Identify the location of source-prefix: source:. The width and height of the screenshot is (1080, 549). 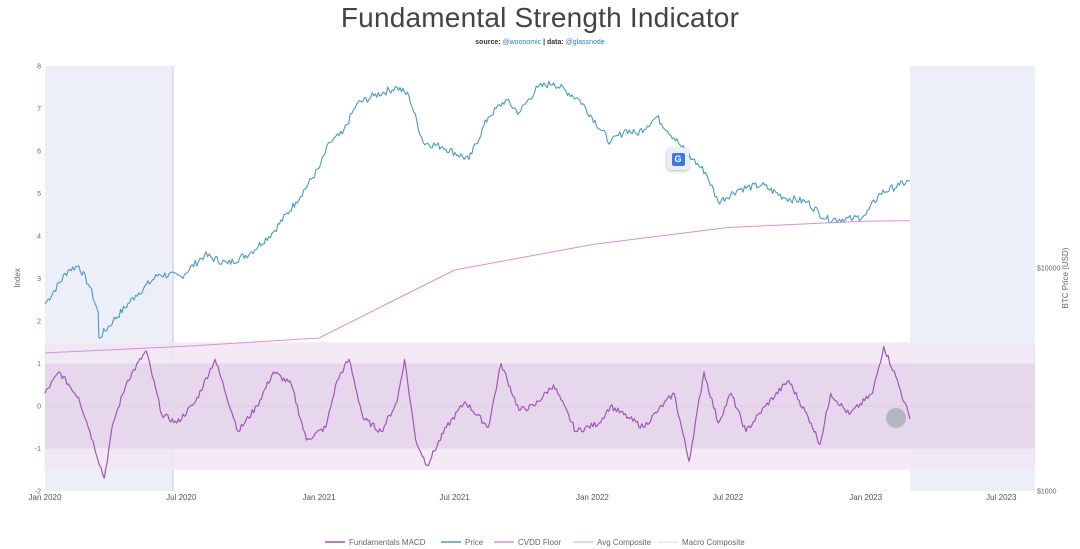
(489, 42).